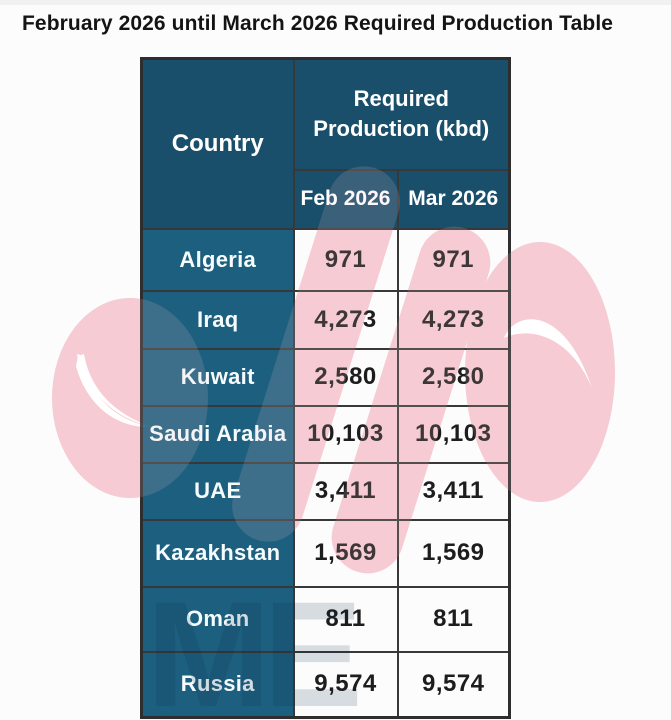  I want to click on feb-value: 971, so click(345, 259).